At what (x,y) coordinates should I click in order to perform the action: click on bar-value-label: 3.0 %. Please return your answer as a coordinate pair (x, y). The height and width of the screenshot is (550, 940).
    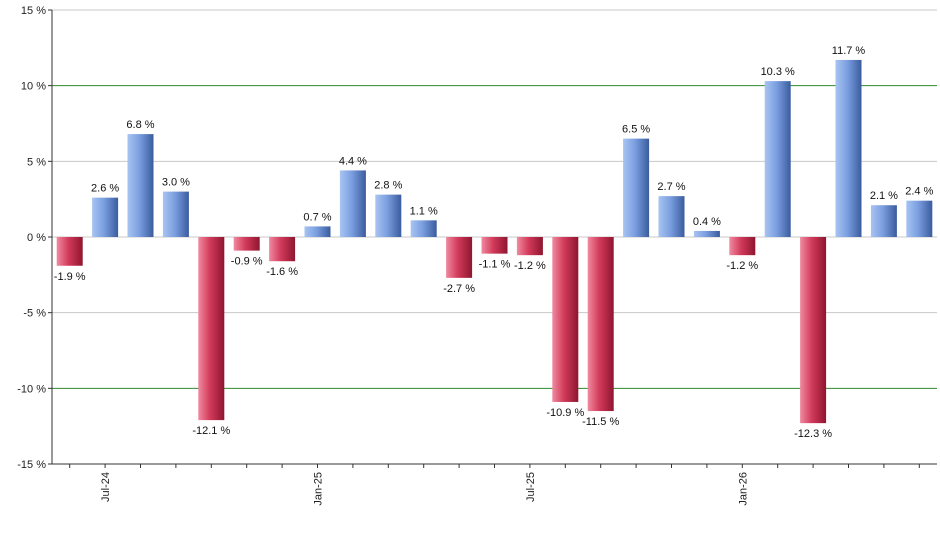
    Looking at the image, I should click on (176, 183).